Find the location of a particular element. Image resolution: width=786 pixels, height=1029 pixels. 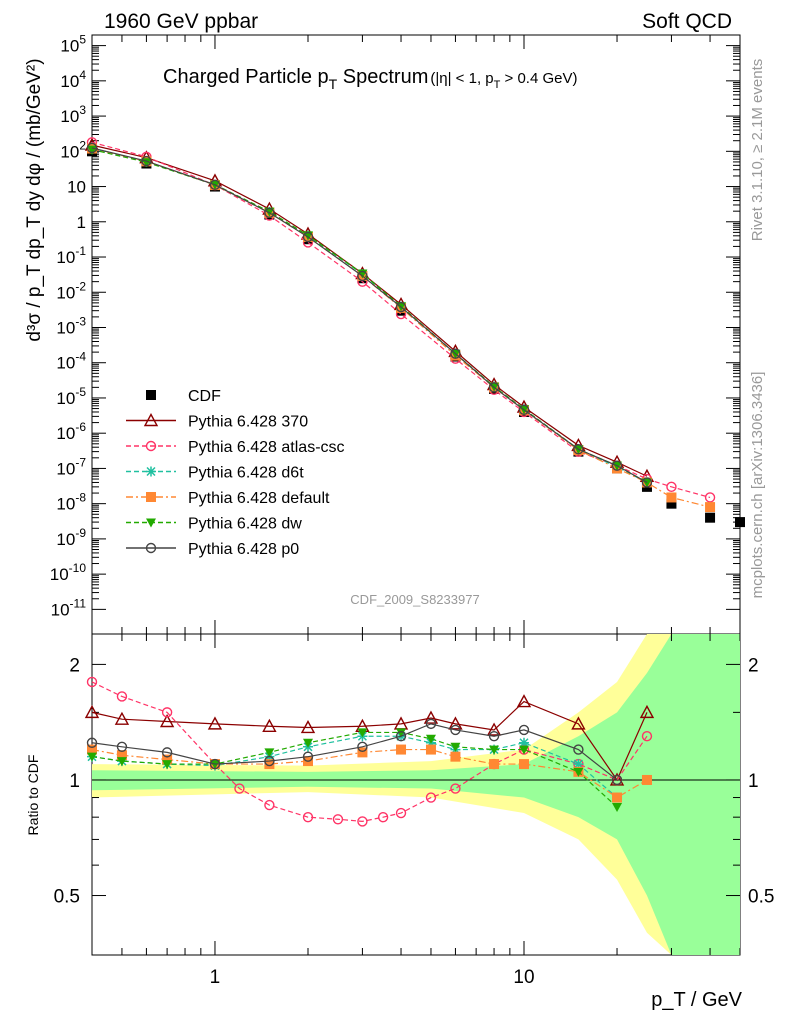

legend-label-atlas-csc: Pythia 6.428 atlas-csc is located at coordinates (266, 447).